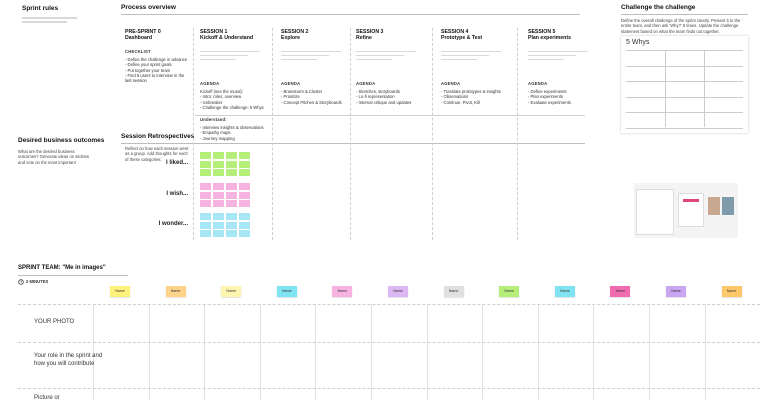 The height and width of the screenshot is (403, 760). I want to click on section-title: Desired business outcomes, so click(61, 140).